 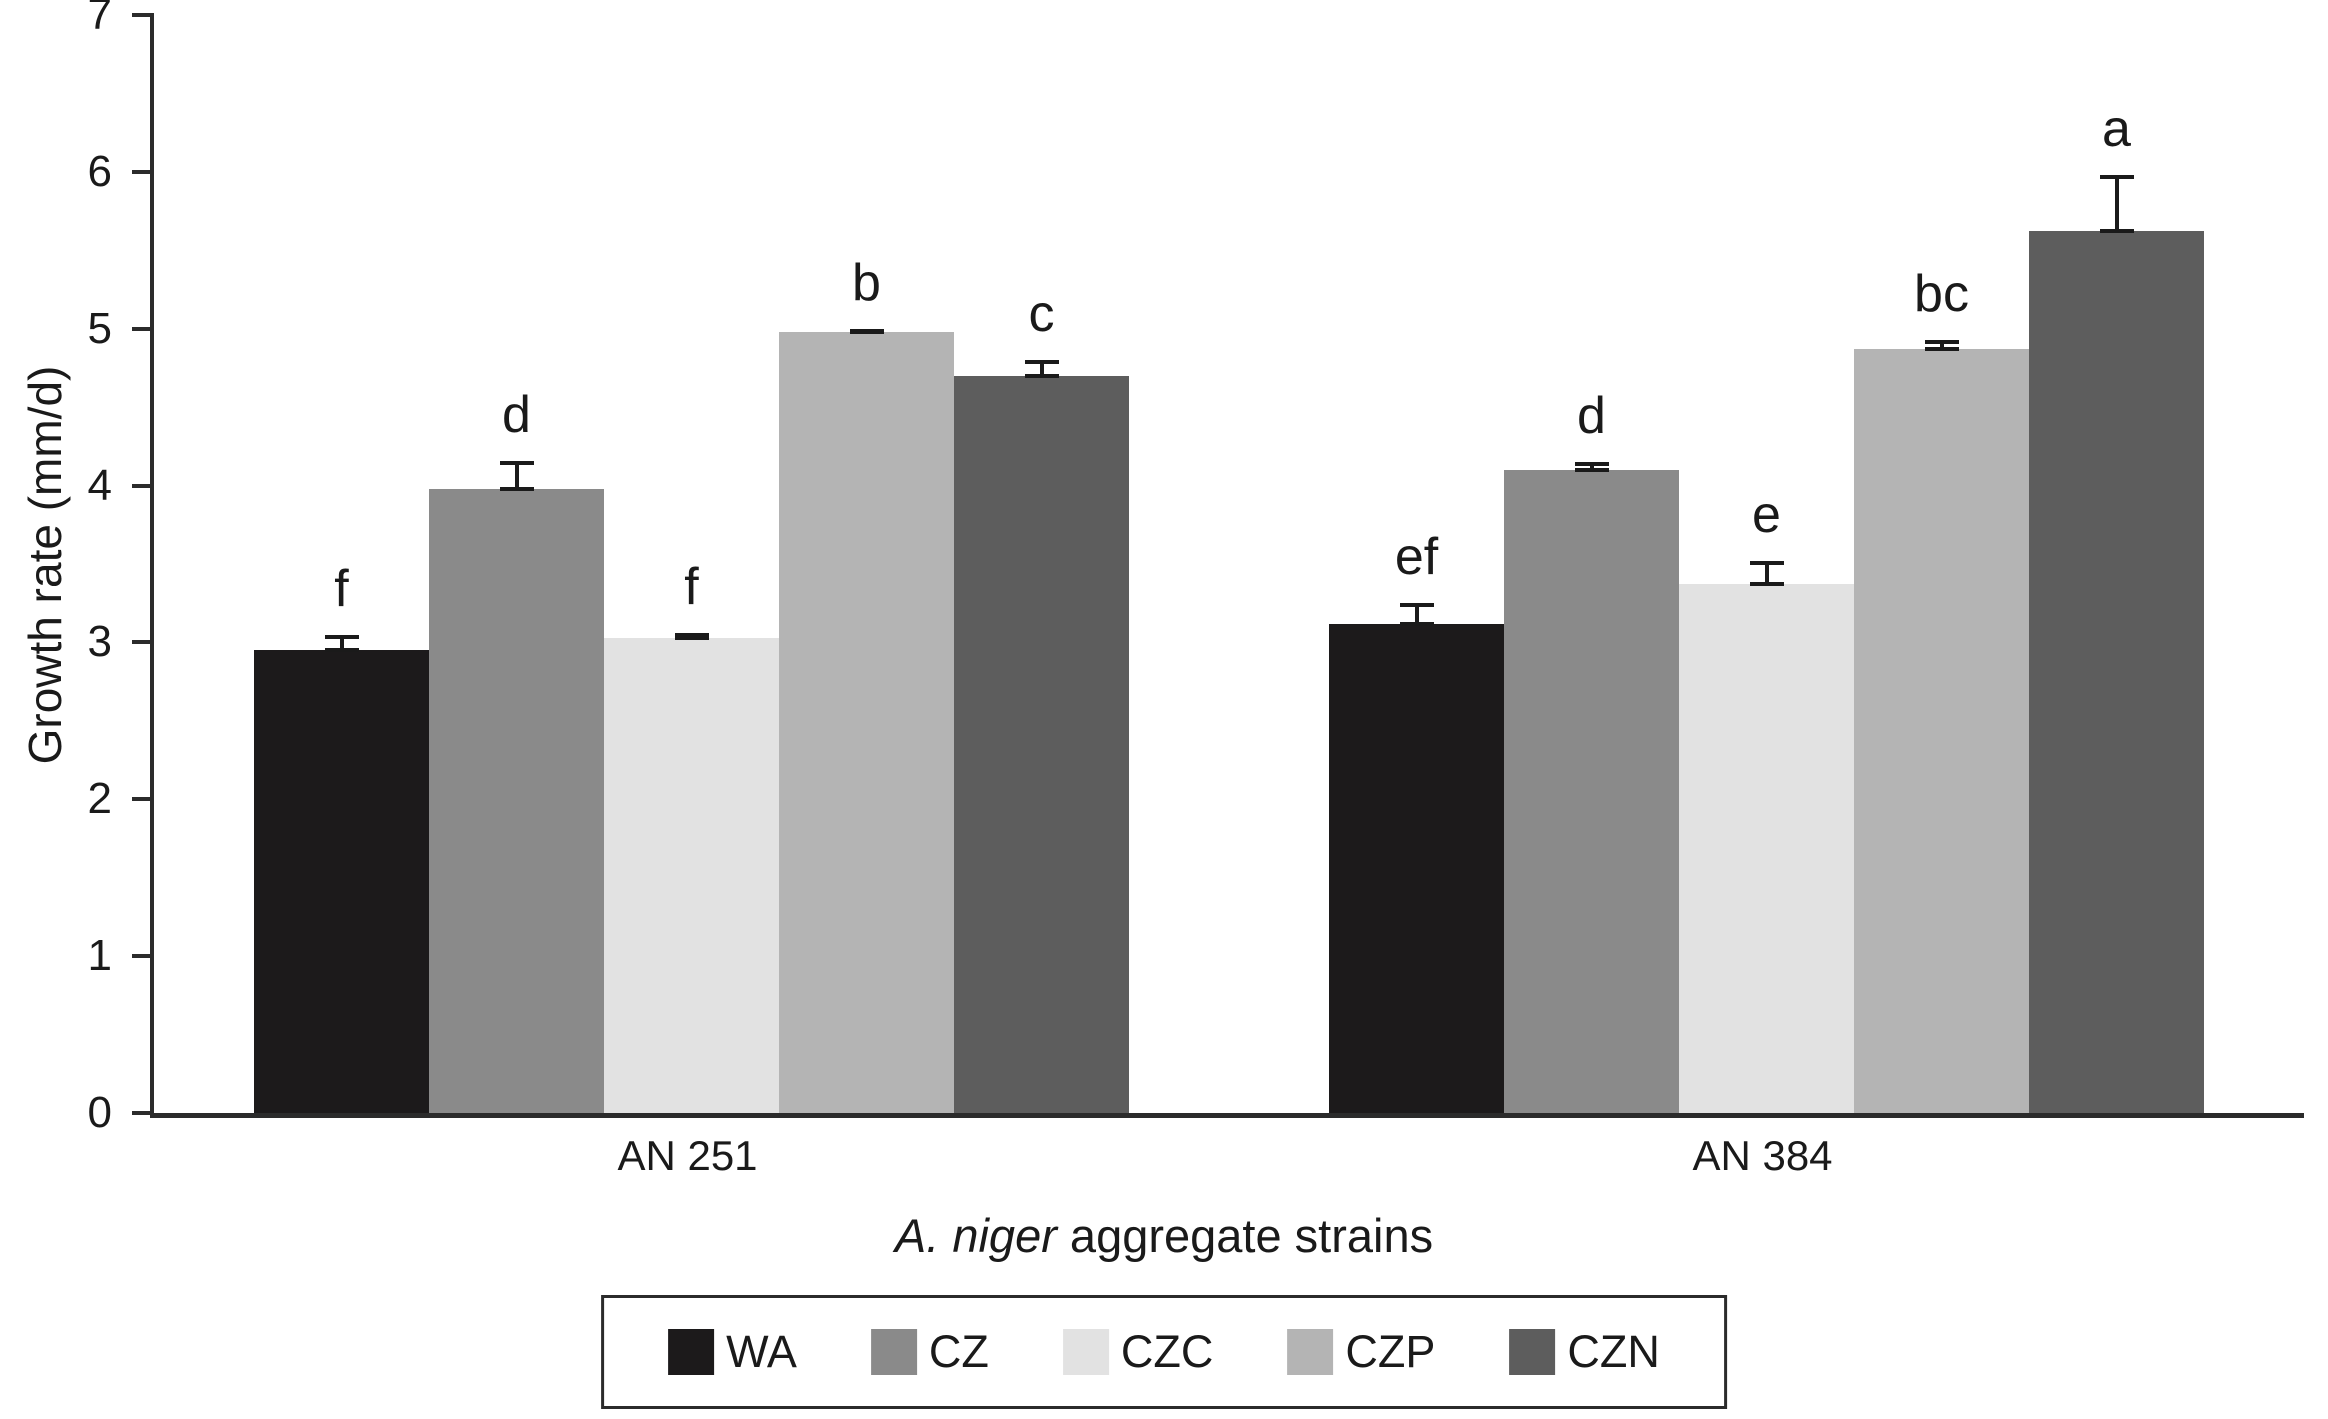 I want to click on legend-label: CZC, so click(x=1167, y=1351).